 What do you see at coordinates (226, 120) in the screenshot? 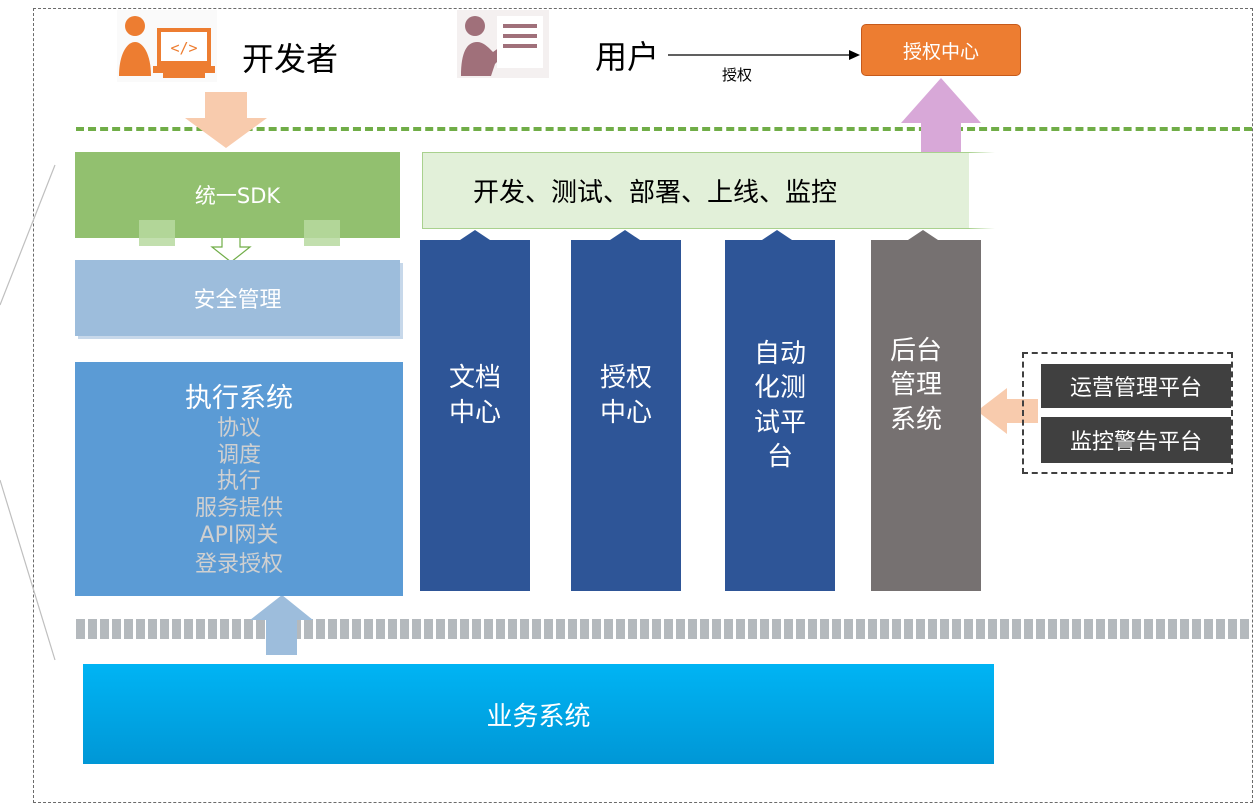
I see `developer-down-arrow` at bounding box center [226, 120].